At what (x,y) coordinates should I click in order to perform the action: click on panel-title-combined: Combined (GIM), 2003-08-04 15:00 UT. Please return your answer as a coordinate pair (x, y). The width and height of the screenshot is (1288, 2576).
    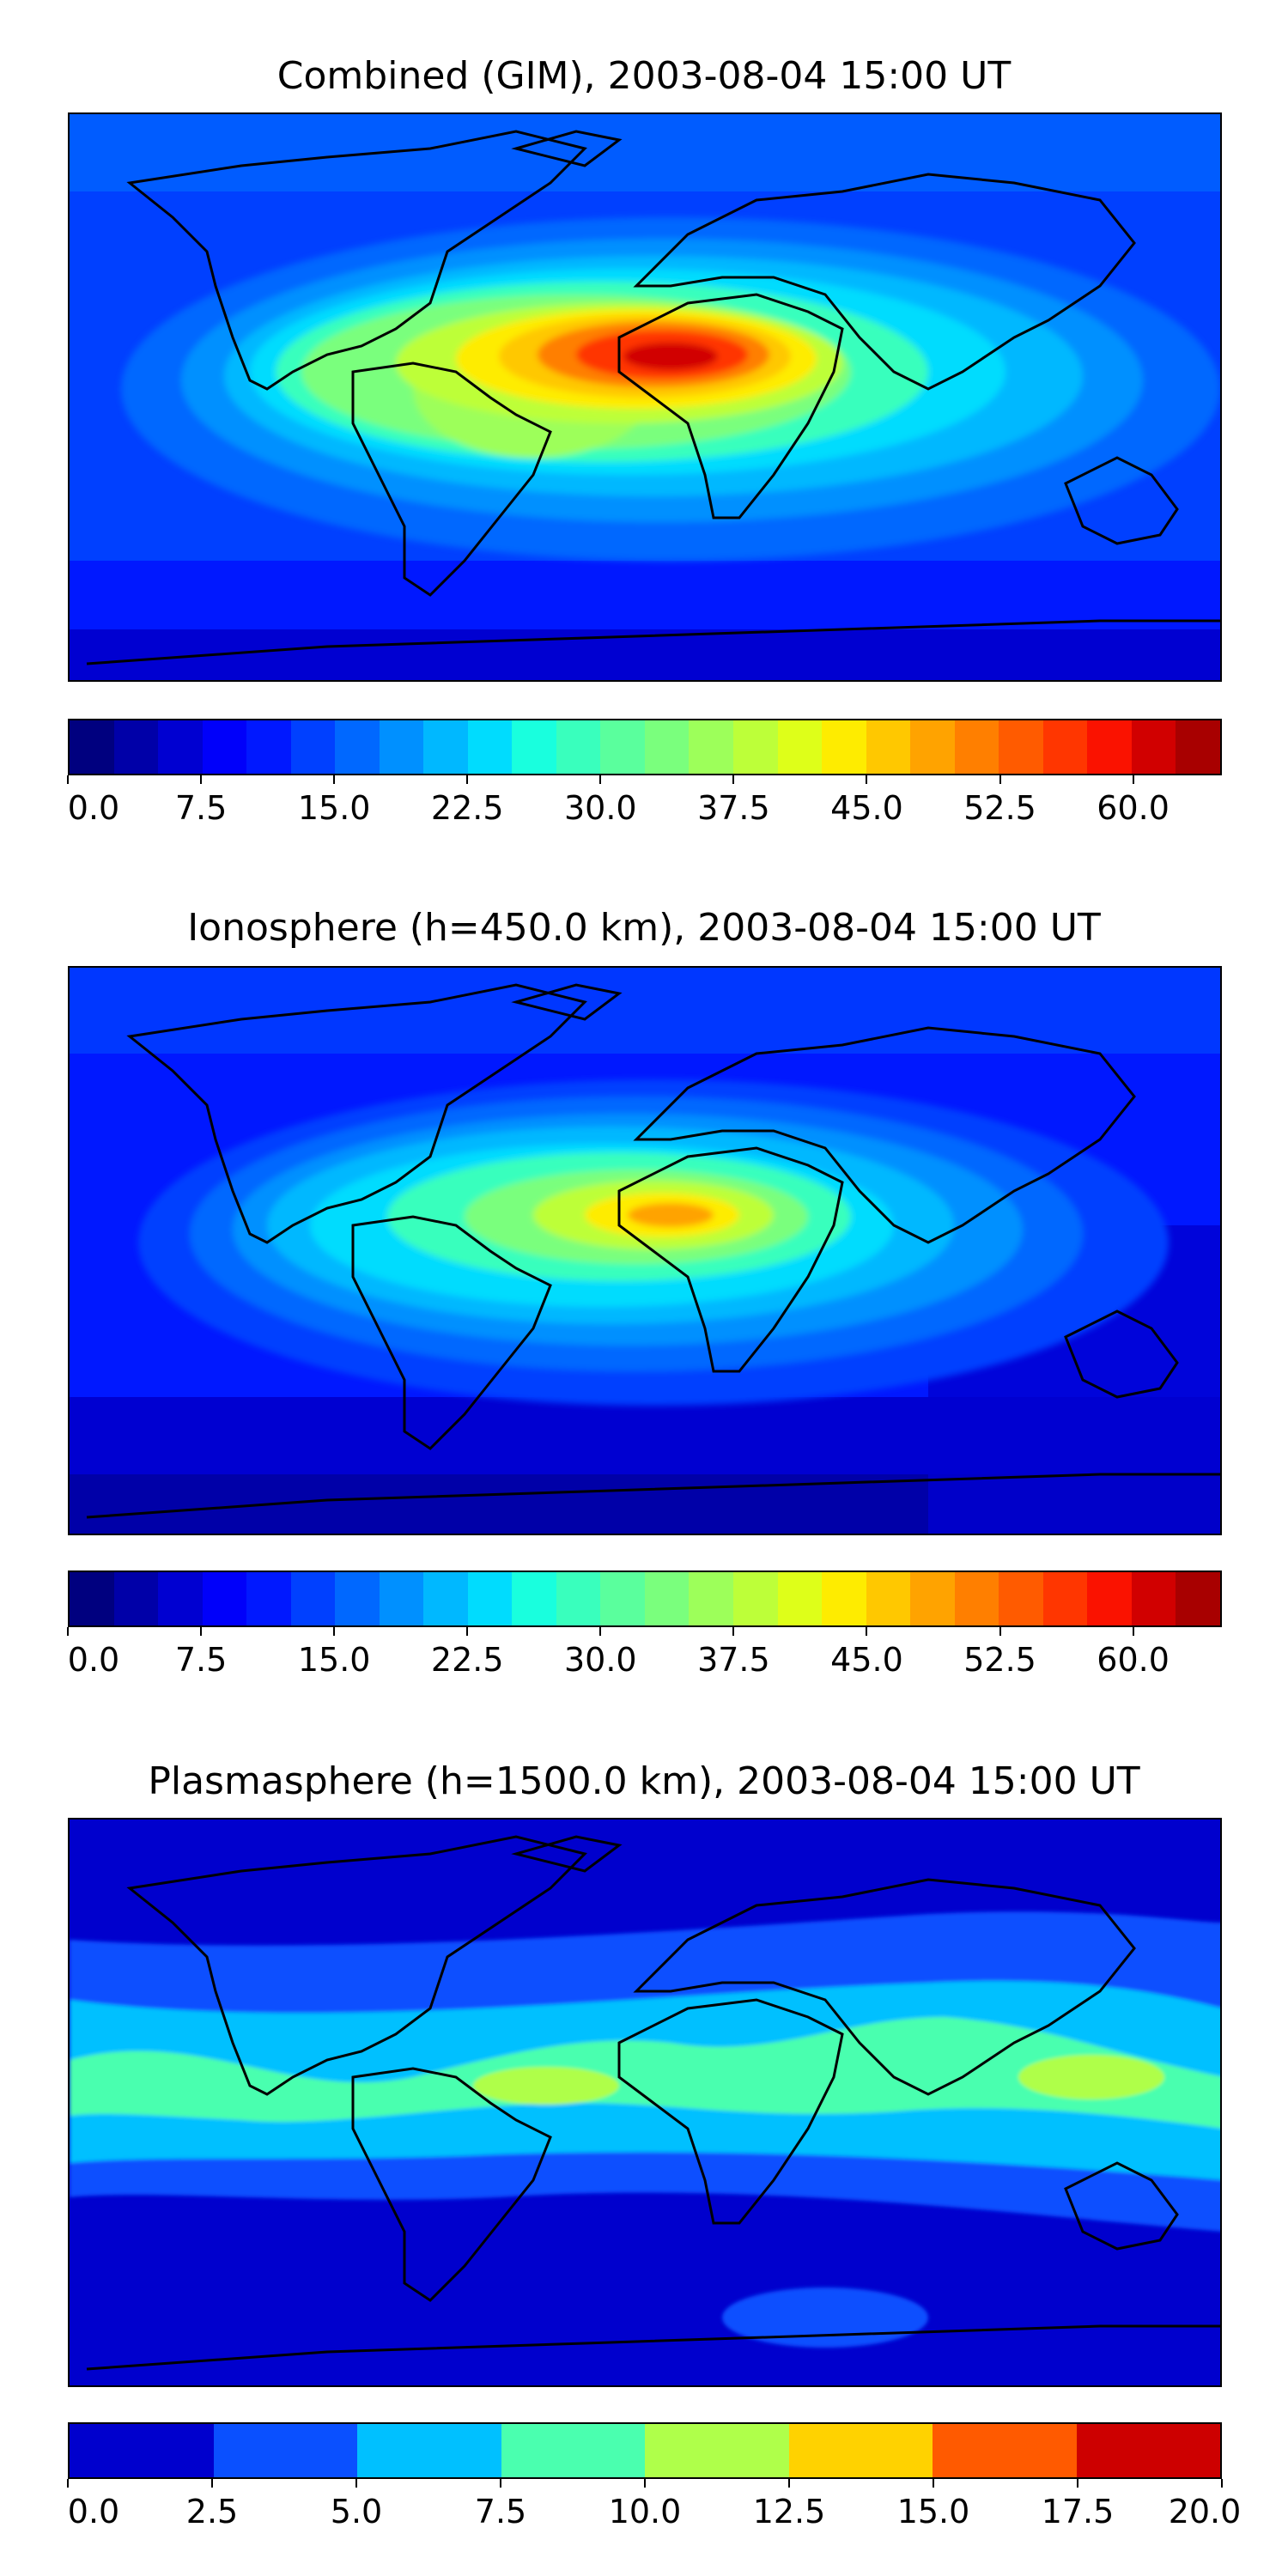
    Looking at the image, I should click on (644, 76).